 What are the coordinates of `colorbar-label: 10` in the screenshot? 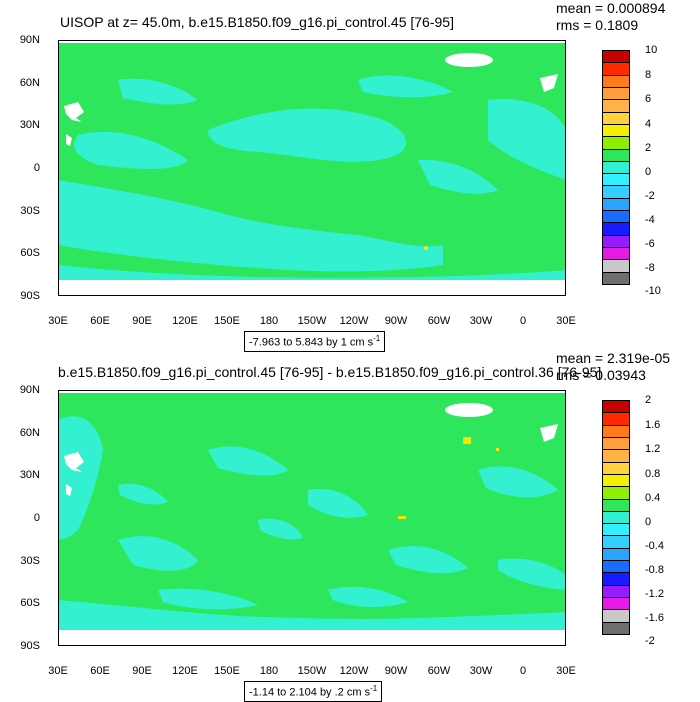 It's located at (651, 50).